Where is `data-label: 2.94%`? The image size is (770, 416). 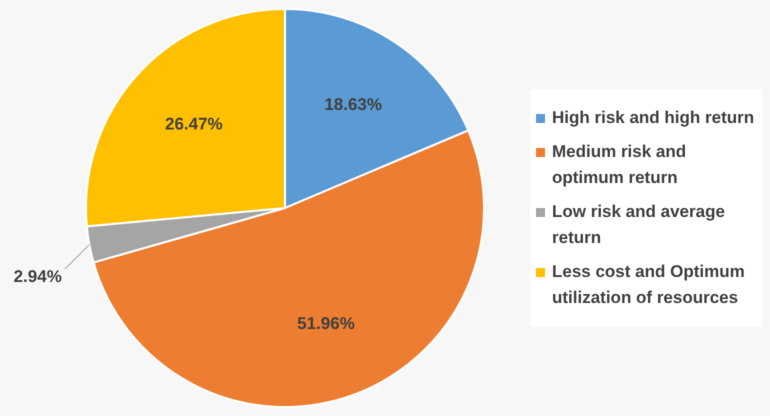
data-label: 2.94% is located at coordinates (38, 276).